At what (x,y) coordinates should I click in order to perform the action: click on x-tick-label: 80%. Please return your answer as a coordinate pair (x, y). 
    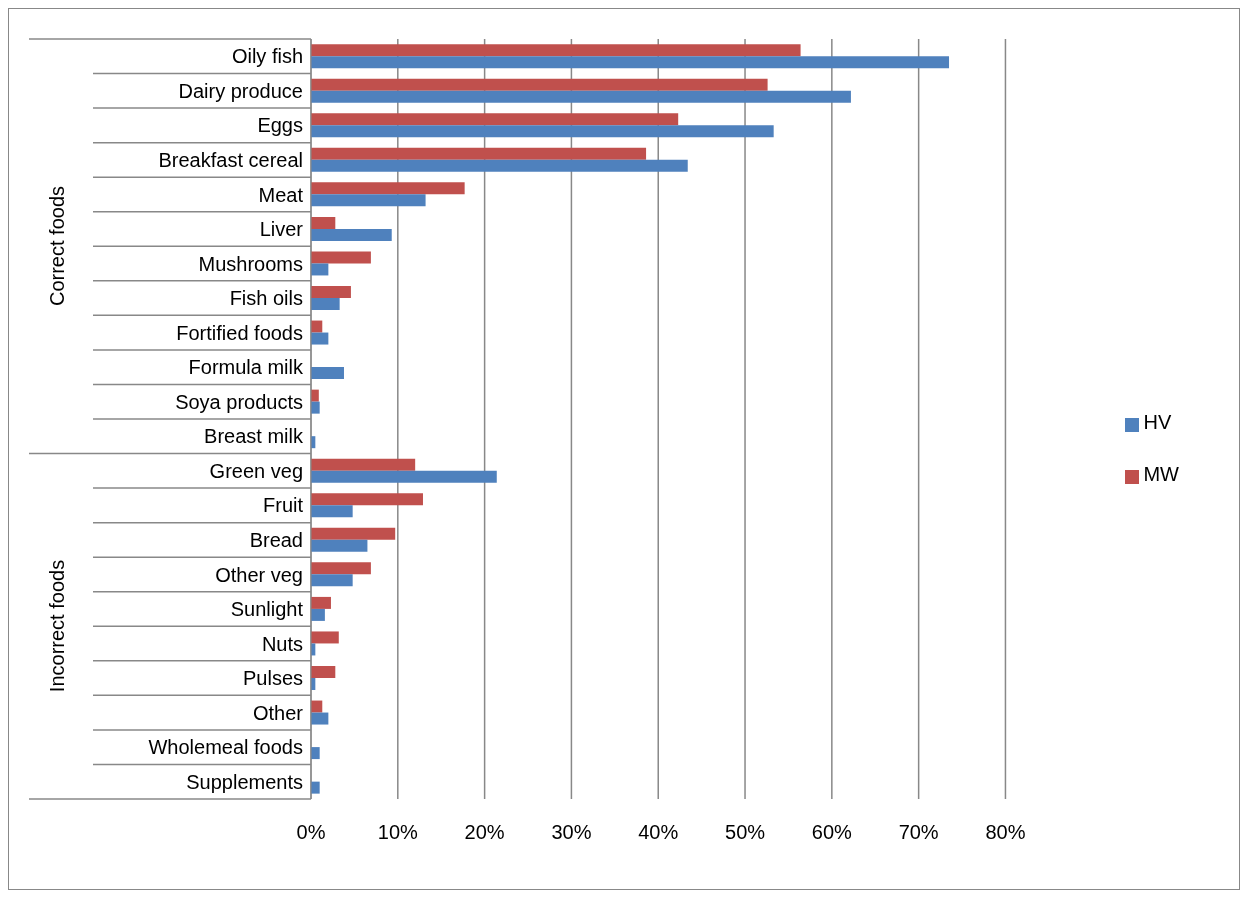
    Looking at the image, I should click on (1005, 832).